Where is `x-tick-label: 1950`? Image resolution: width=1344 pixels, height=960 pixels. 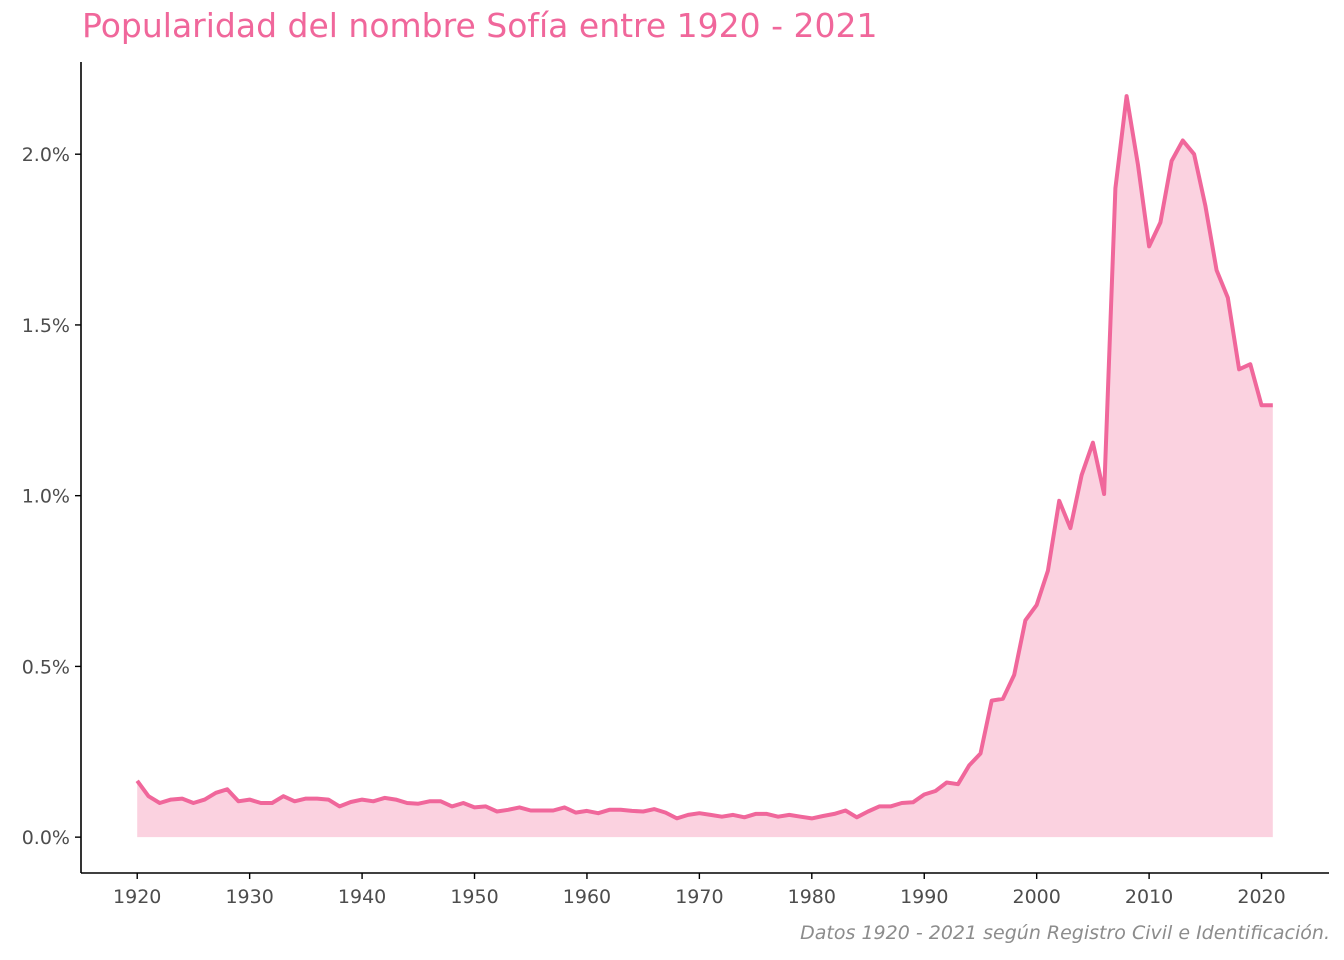 x-tick-label: 1950 is located at coordinates (474, 897).